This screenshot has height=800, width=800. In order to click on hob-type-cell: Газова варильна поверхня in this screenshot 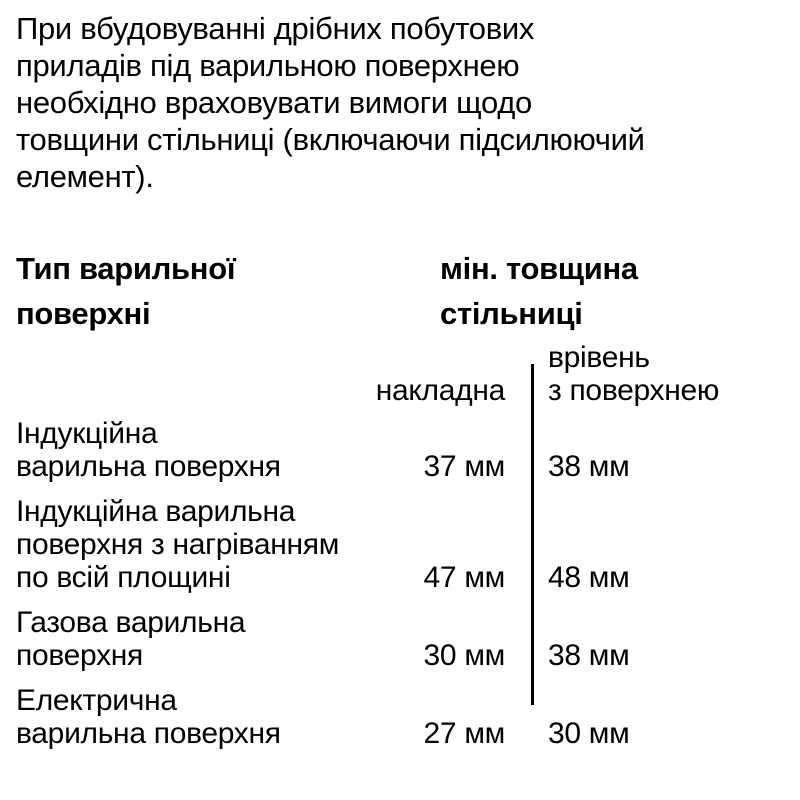, I will do `click(131, 639)`.